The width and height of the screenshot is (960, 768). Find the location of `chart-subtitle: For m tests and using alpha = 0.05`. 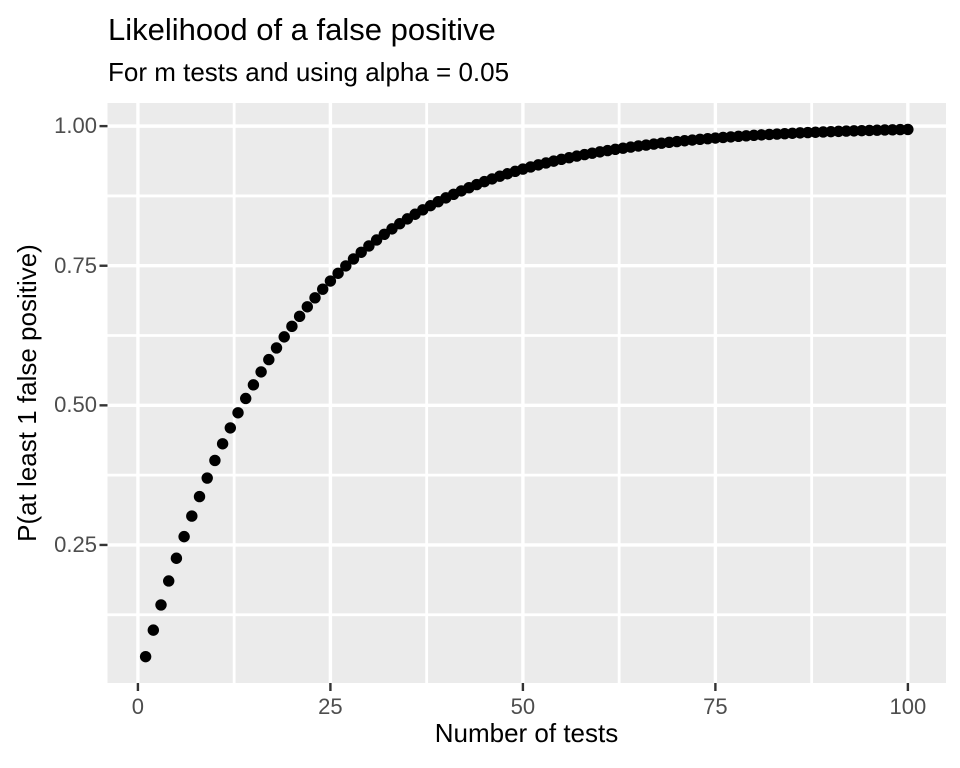

chart-subtitle: For m tests and using alpha = 0.05 is located at coordinates (309, 72).